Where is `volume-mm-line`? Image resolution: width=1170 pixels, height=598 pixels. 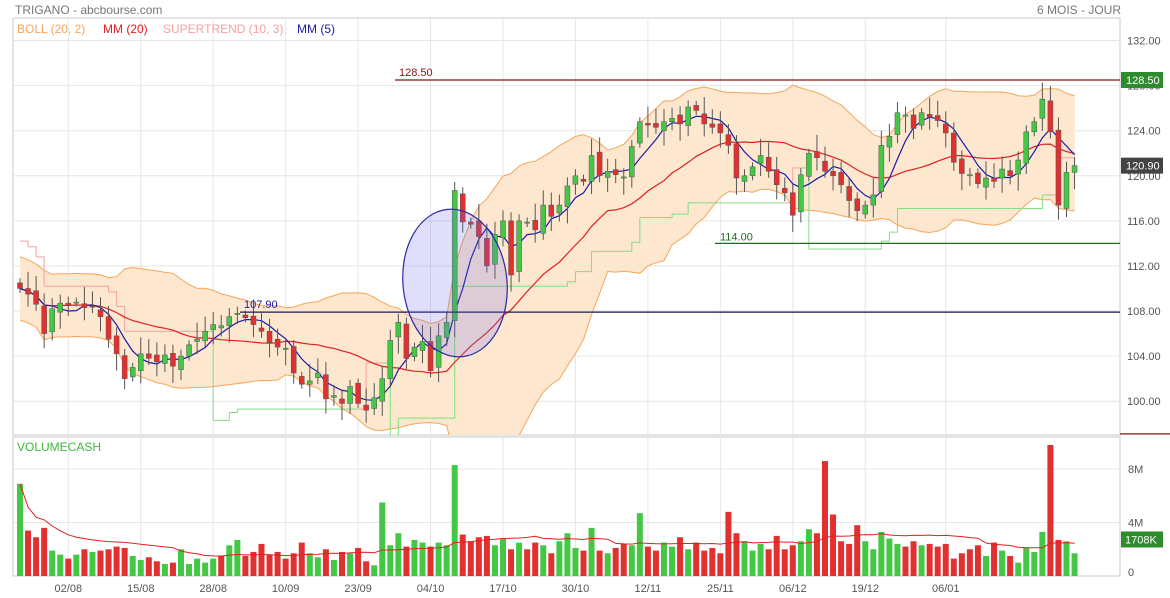 volume-mm-line is located at coordinates (547, 520).